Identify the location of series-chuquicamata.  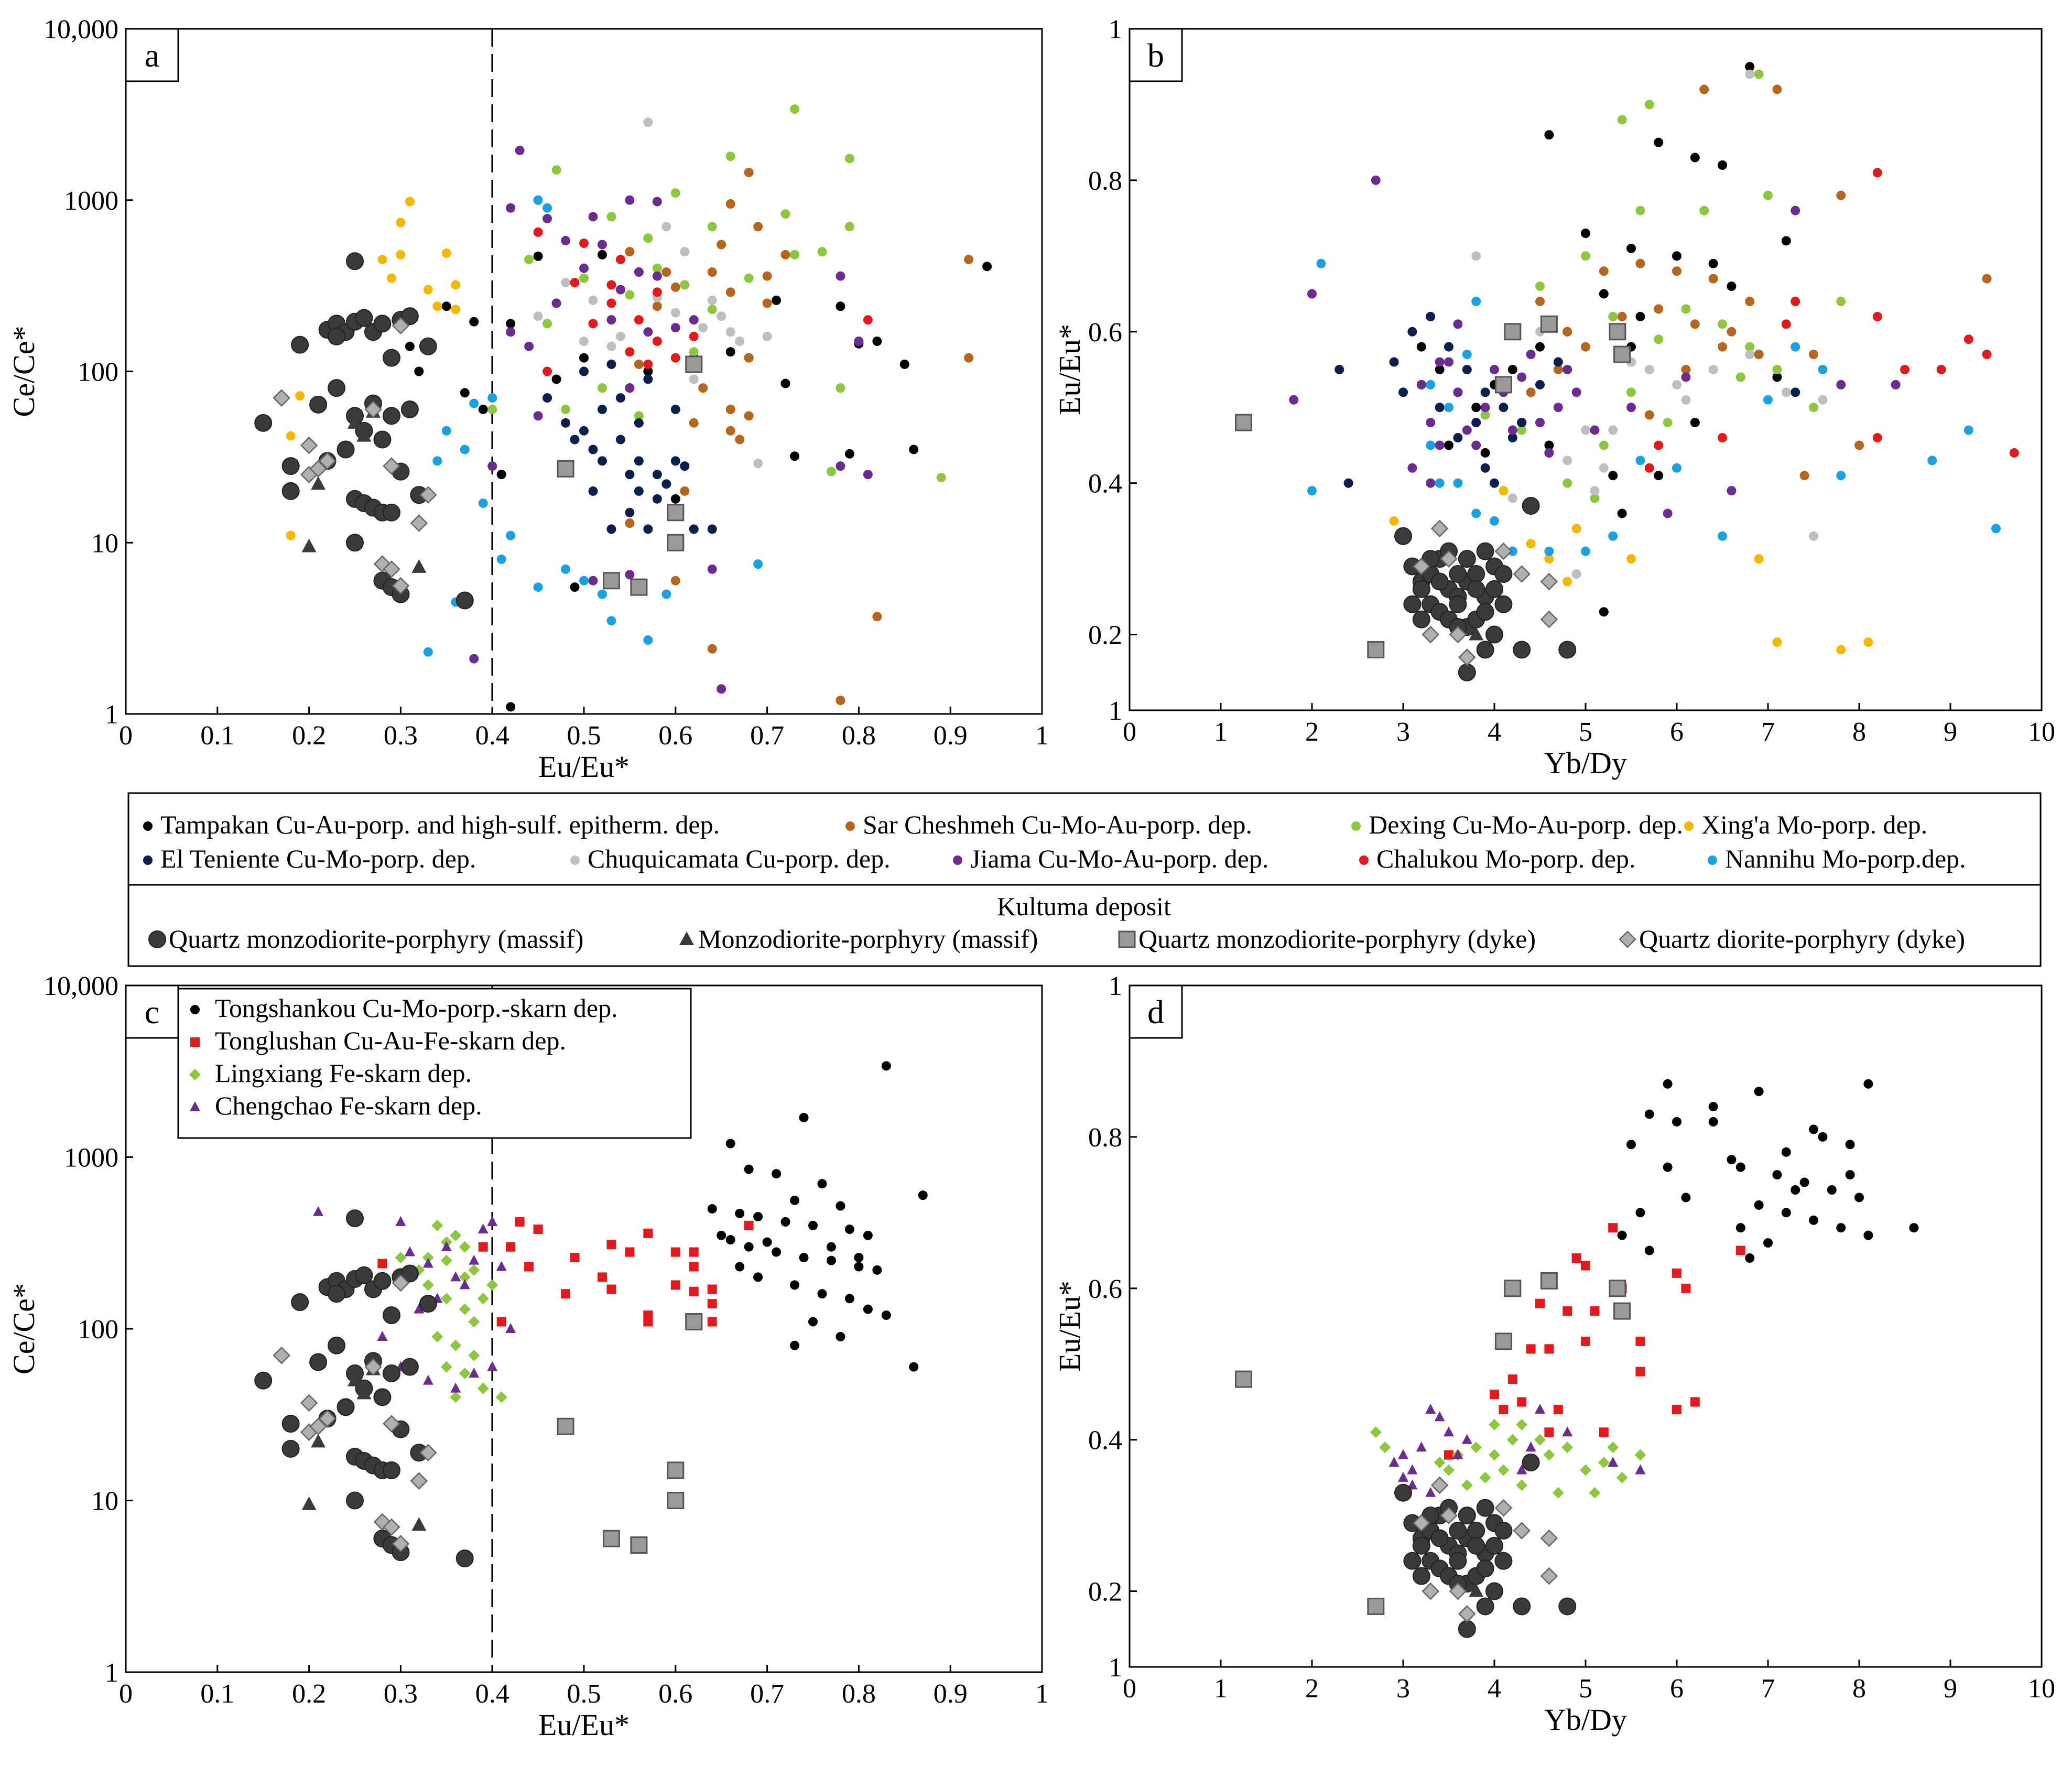
(1649, 324).